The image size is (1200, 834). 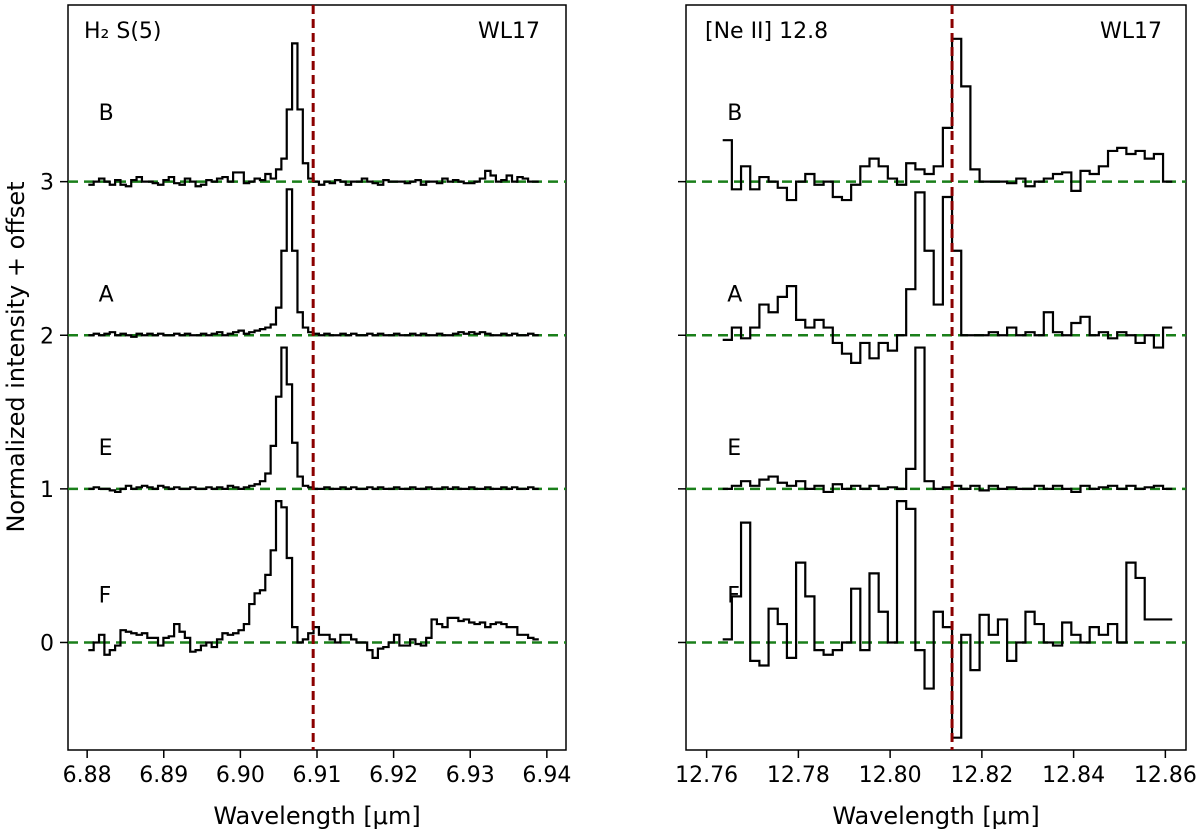 What do you see at coordinates (393, 775) in the screenshot?
I see `x-tick-label: 6.92` at bounding box center [393, 775].